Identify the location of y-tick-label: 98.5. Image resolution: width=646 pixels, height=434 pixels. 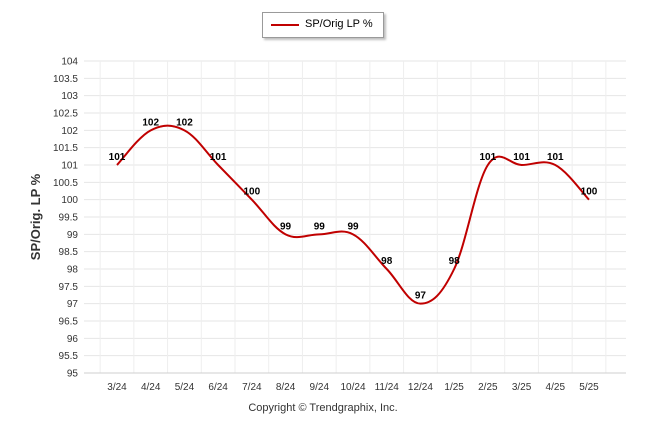
(69, 252).